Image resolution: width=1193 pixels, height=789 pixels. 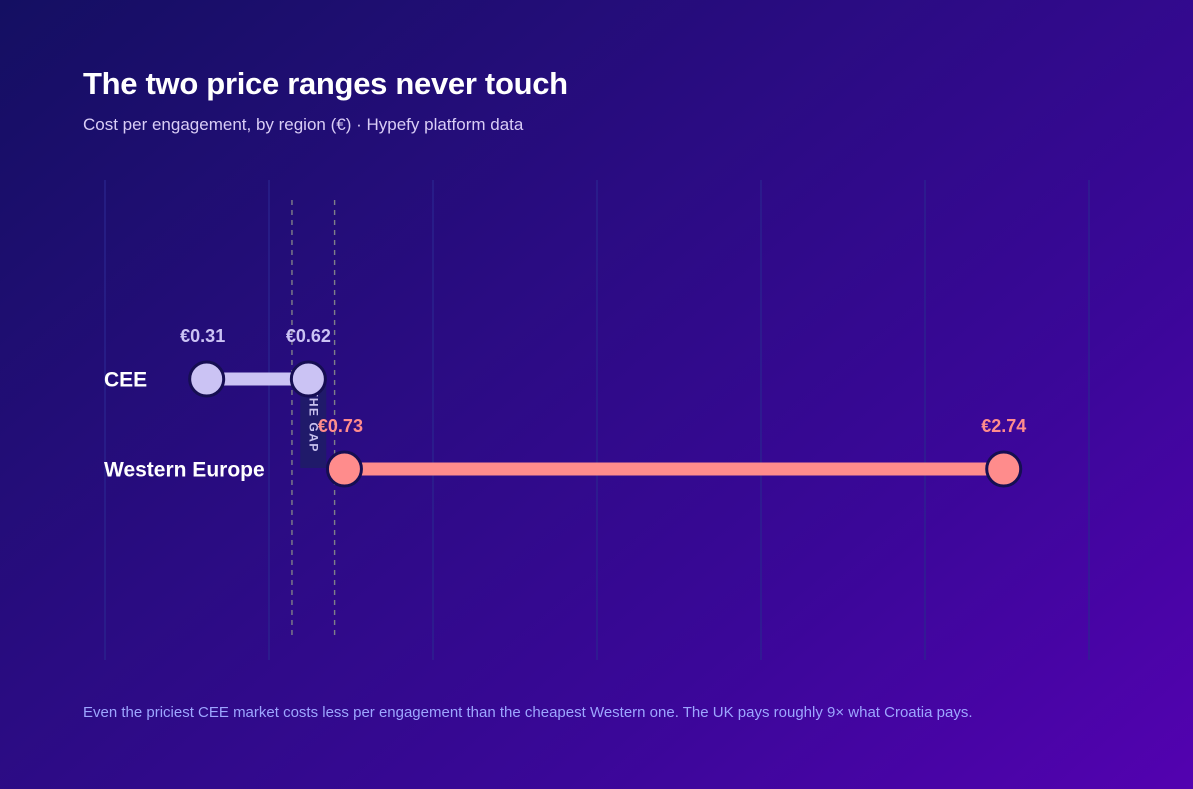 What do you see at coordinates (202, 336) in the screenshot?
I see `min-value-label: €0.31` at bounding box center [202, 336].